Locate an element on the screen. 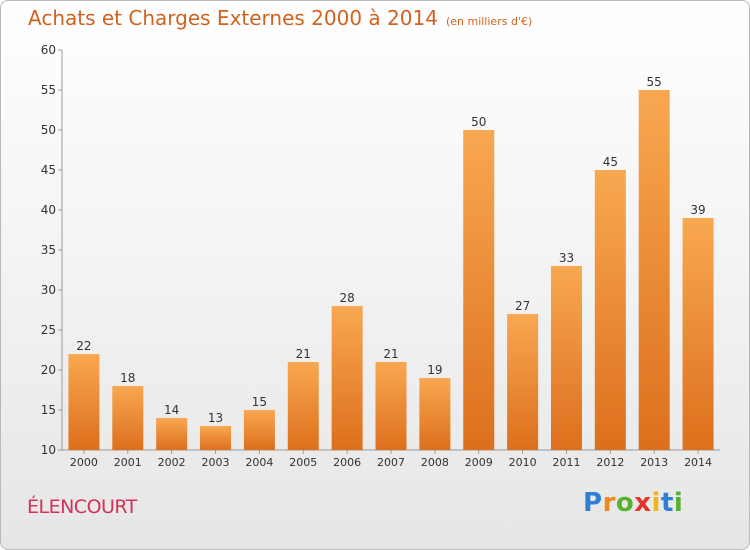  bar-label-2005: 21 is located at coordinates (303, 354).